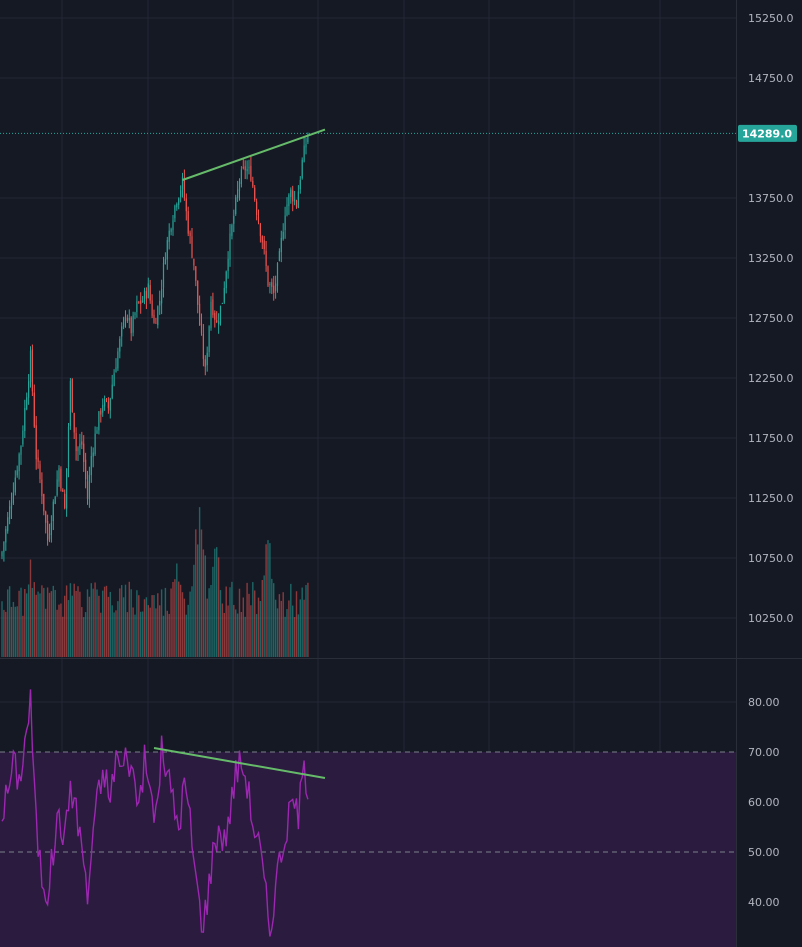  What do you see at coordinates (155, 813) in the screenshot?
I see `rsi-line` at bounding box center [155, 813].